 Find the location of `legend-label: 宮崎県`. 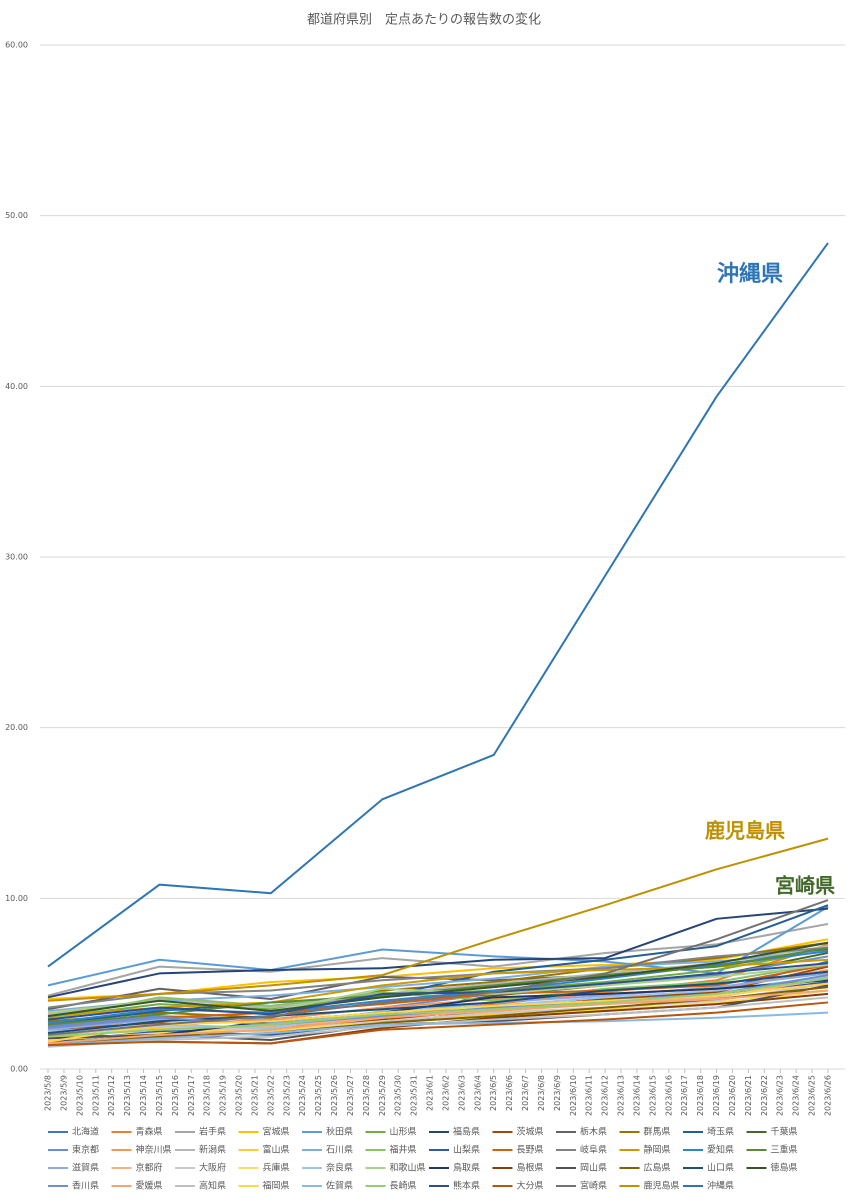

legend-label: 宮崎県 is located at coordinates (593, 1186).